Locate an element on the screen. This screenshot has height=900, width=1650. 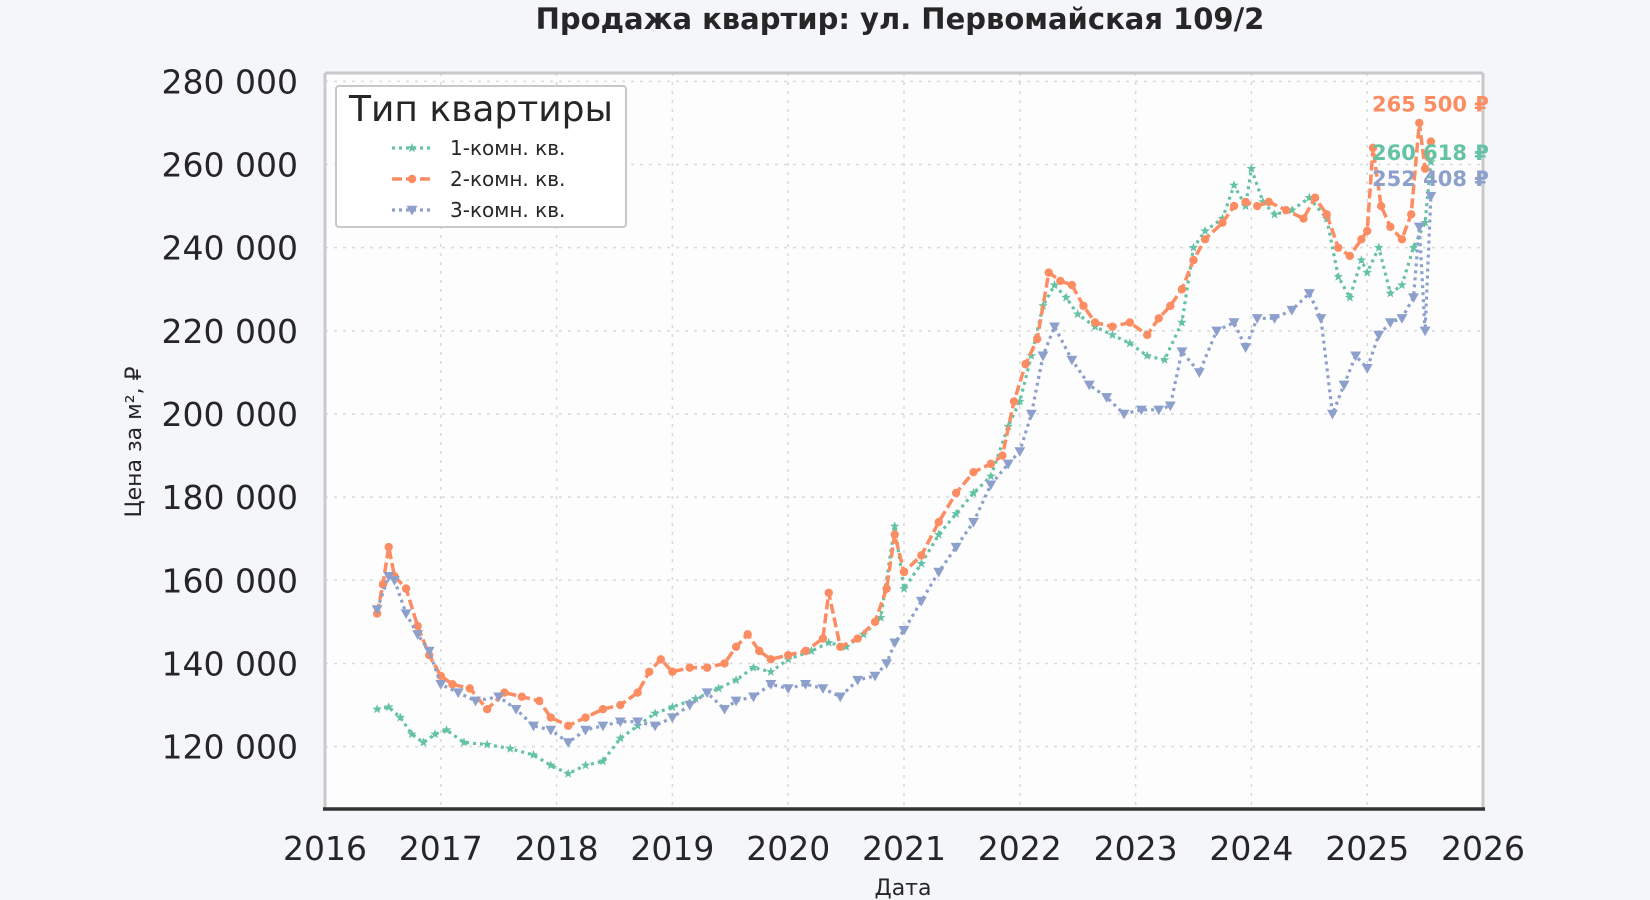
y-tick-label: 260 000 is located at coordinates (230, 164).